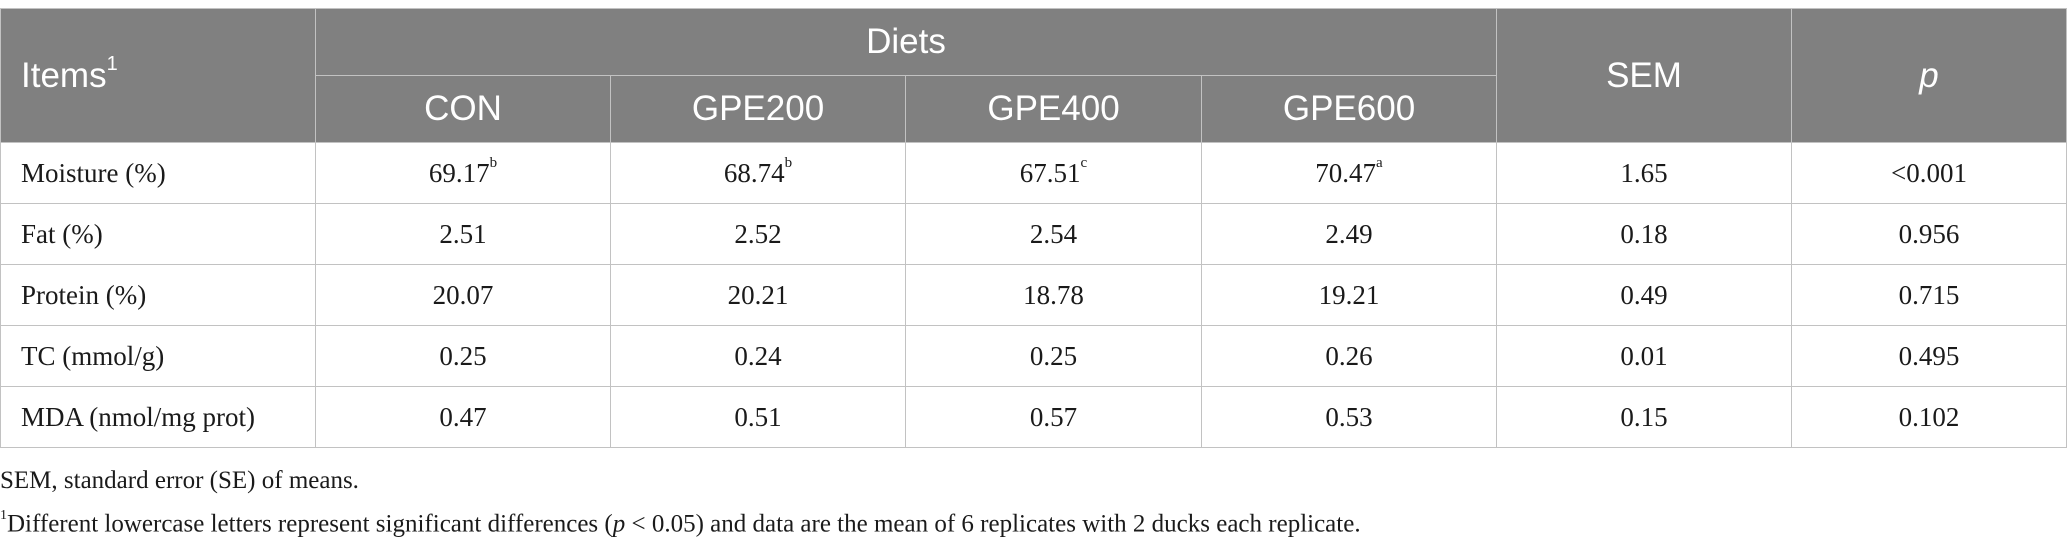 The height and width of the screenshot is (546, 2067). What do you see at coordinates (1644, 356) in the screenshot?
I see `cell-sem: 0.01` at bounding box center [1644, 356].